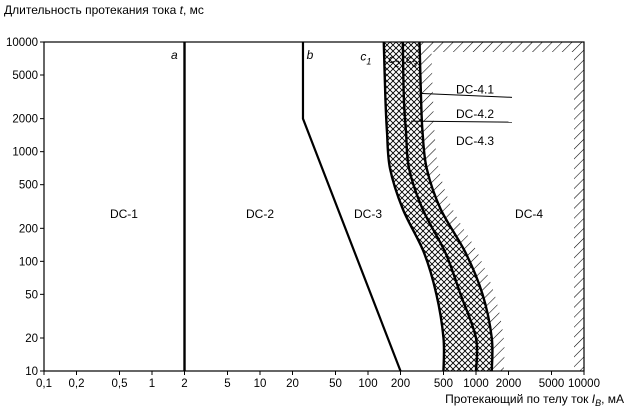 The height and width of the screenshot is (410, 629). Describe the element at coordinates (25, 76) in the screenshot. I see `y-tick-label: 5000` at that location.